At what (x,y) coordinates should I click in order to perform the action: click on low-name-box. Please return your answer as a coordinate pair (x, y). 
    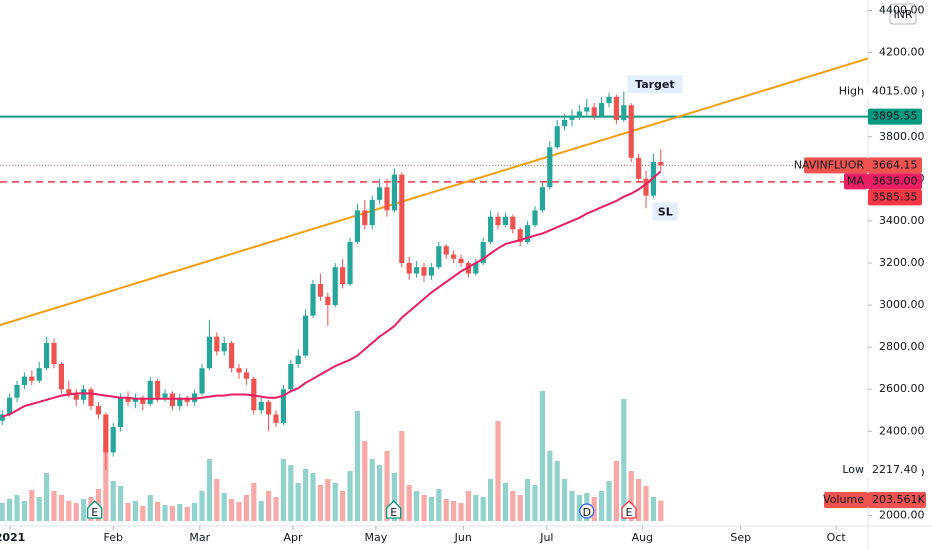
    Looking at the image, I should click on (853, 470).